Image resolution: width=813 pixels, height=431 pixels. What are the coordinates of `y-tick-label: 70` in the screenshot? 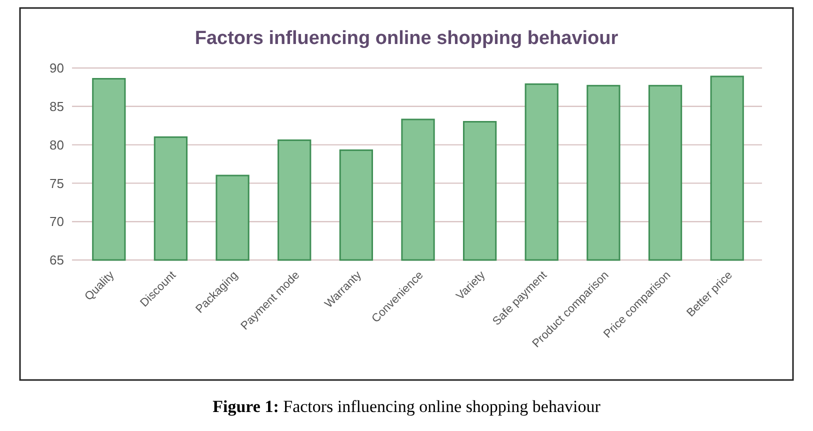 It's located at (57, 222).